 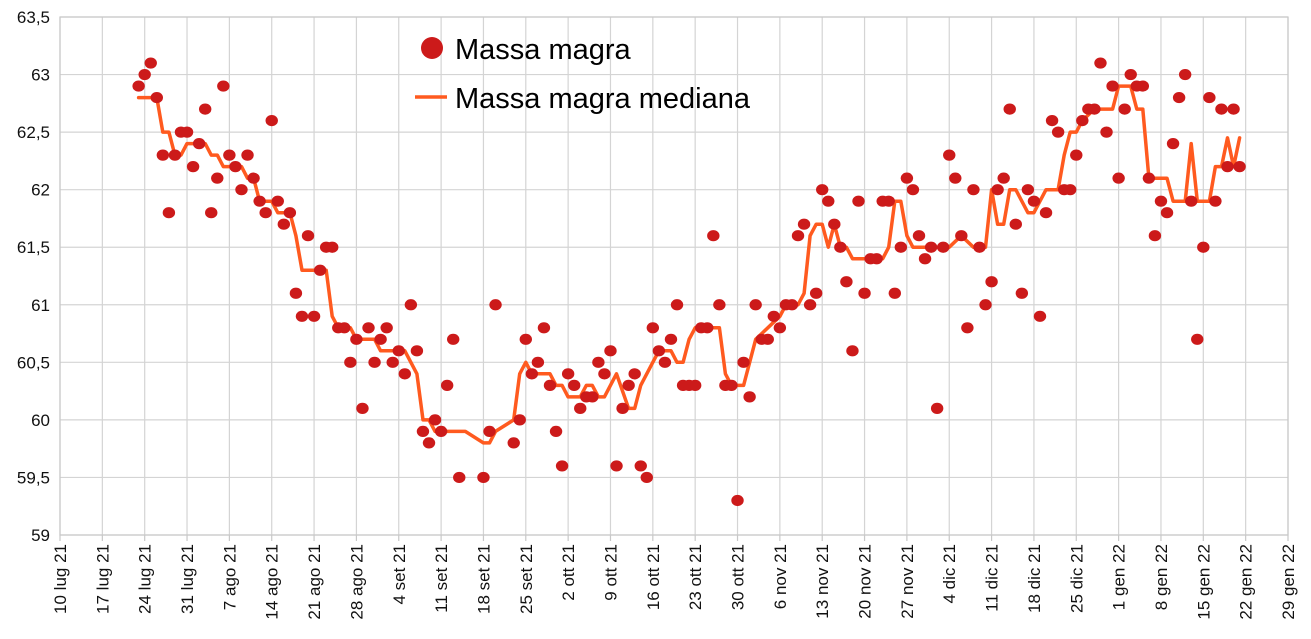 I want to click on x-tick-label: 4 set 21, so click(x=399, y=574).